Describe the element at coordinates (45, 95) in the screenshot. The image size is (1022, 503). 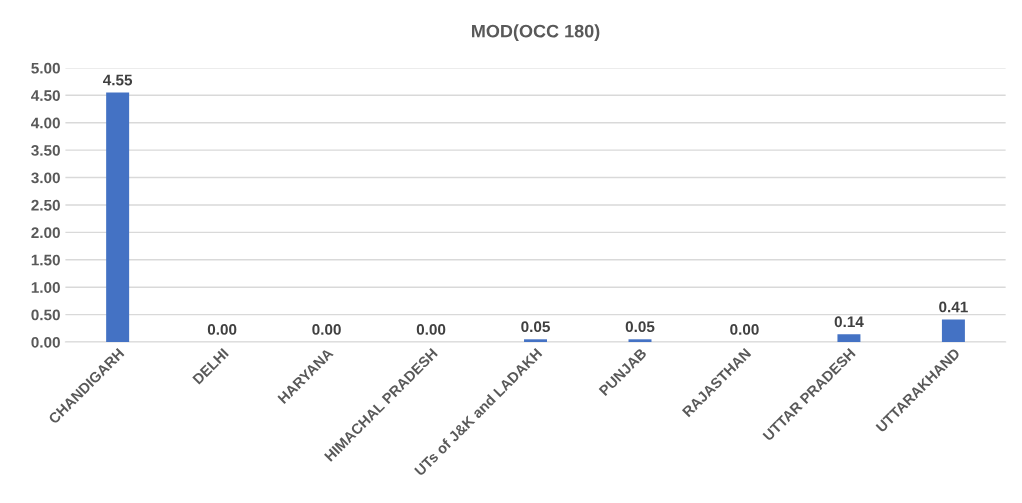
I see `y-tick-label: 4.50` at that location.